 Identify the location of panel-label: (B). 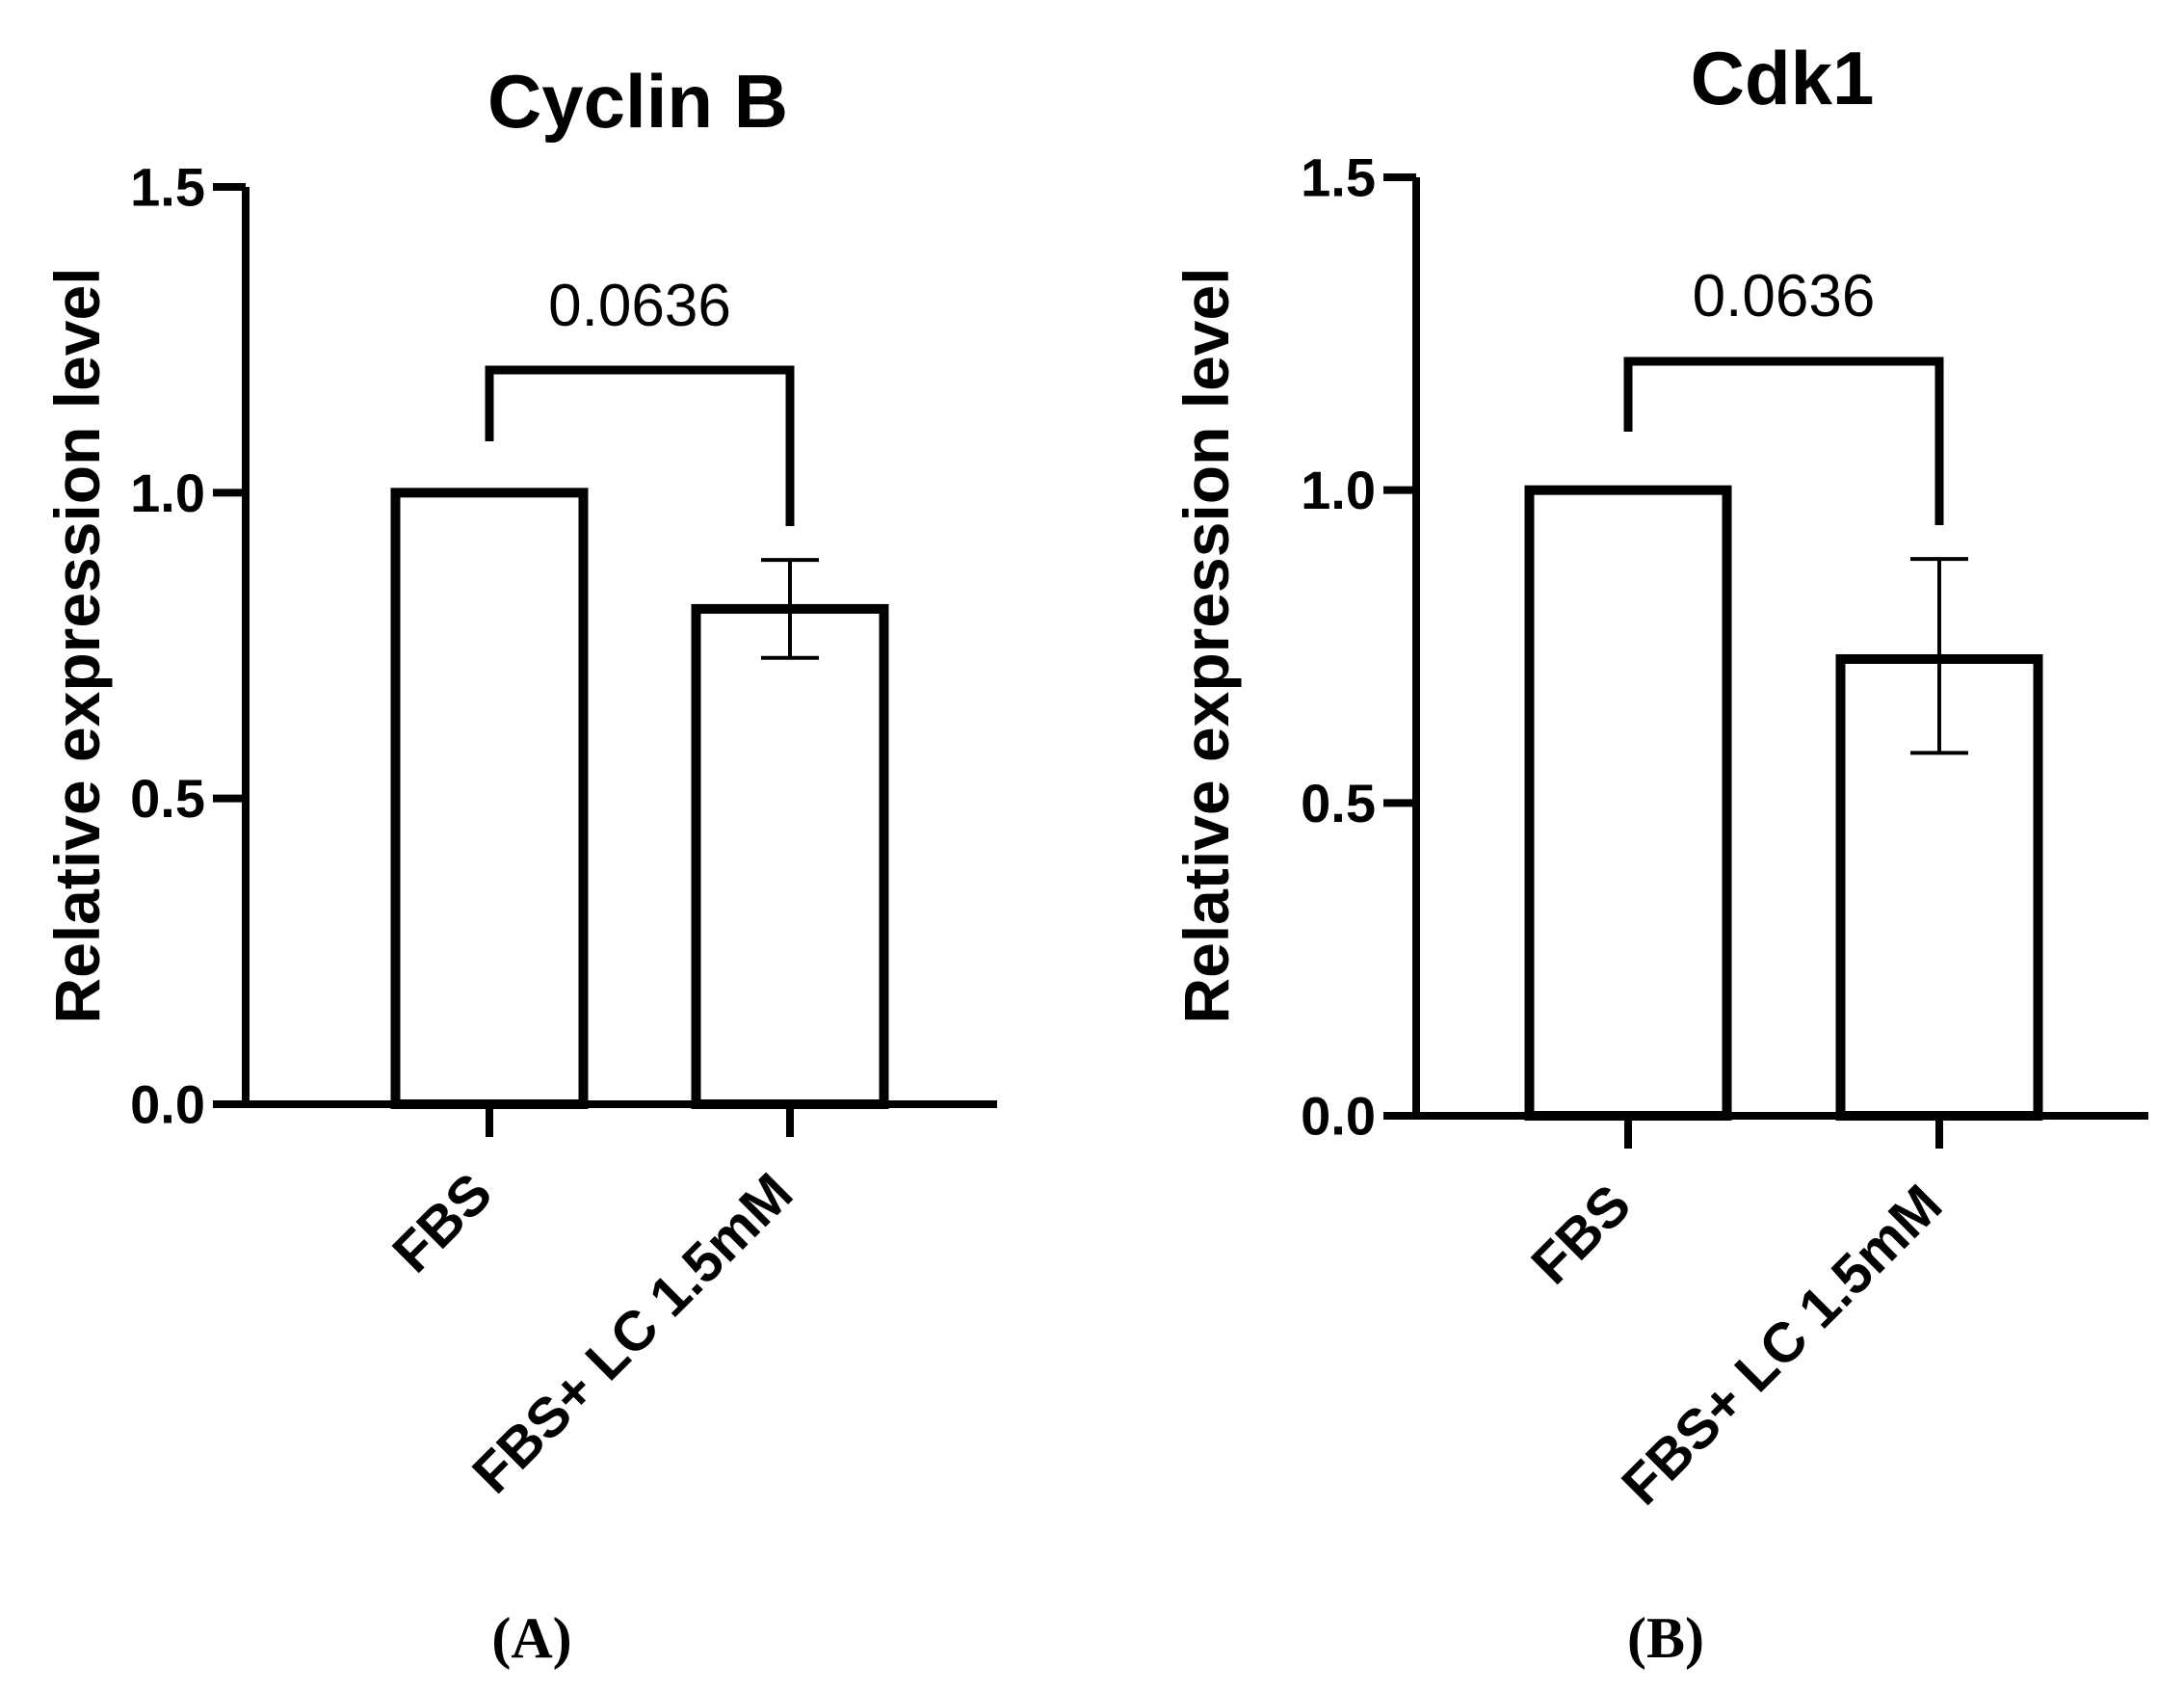
(1666, 1638).